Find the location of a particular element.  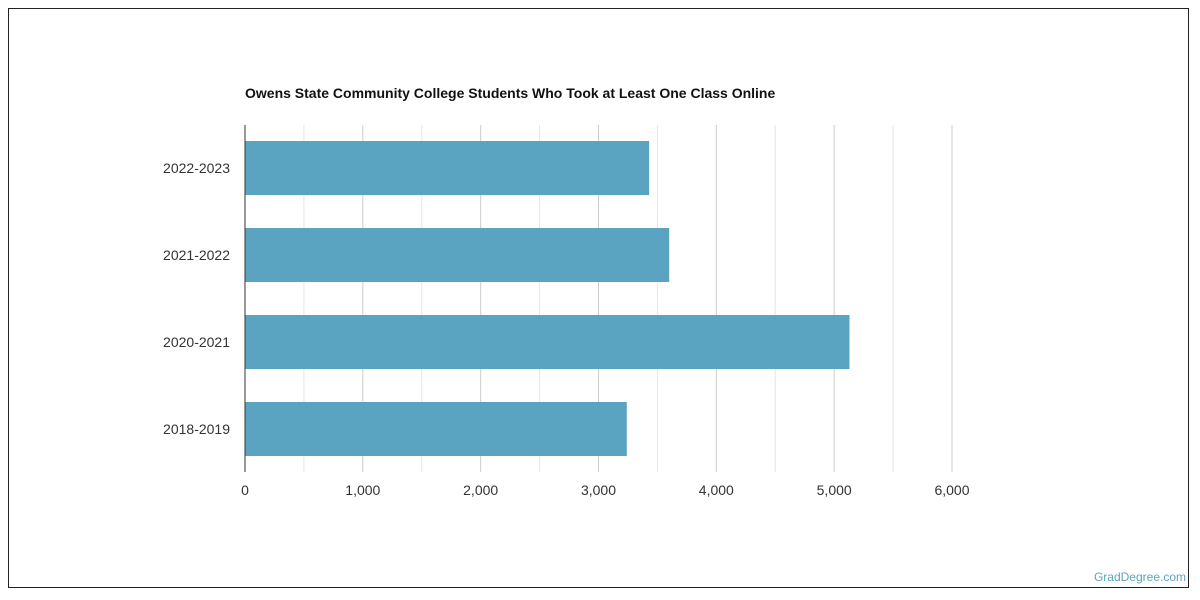

bar-2020-2021 is located at coordinates (547, 342).